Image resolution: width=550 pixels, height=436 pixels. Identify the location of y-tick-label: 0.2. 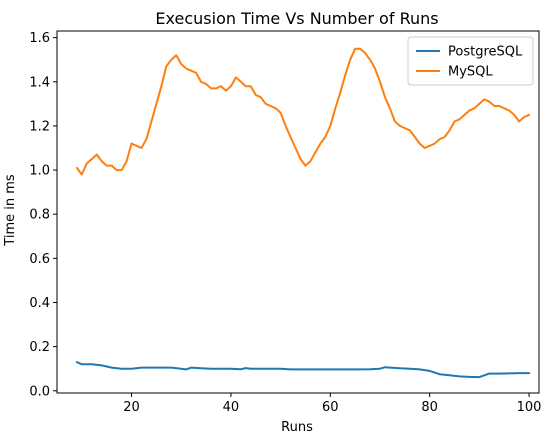
(39, 347).